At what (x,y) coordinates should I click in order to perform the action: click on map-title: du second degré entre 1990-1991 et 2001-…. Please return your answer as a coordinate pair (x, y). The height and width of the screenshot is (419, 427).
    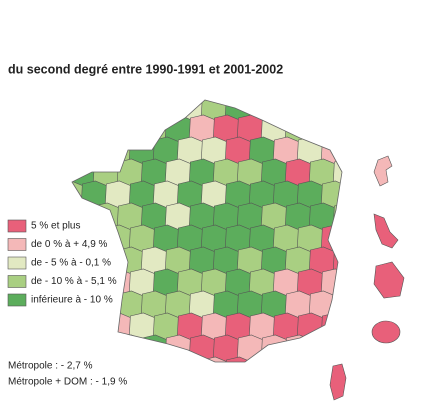
    Looking at the image, I should click on (145, 69).